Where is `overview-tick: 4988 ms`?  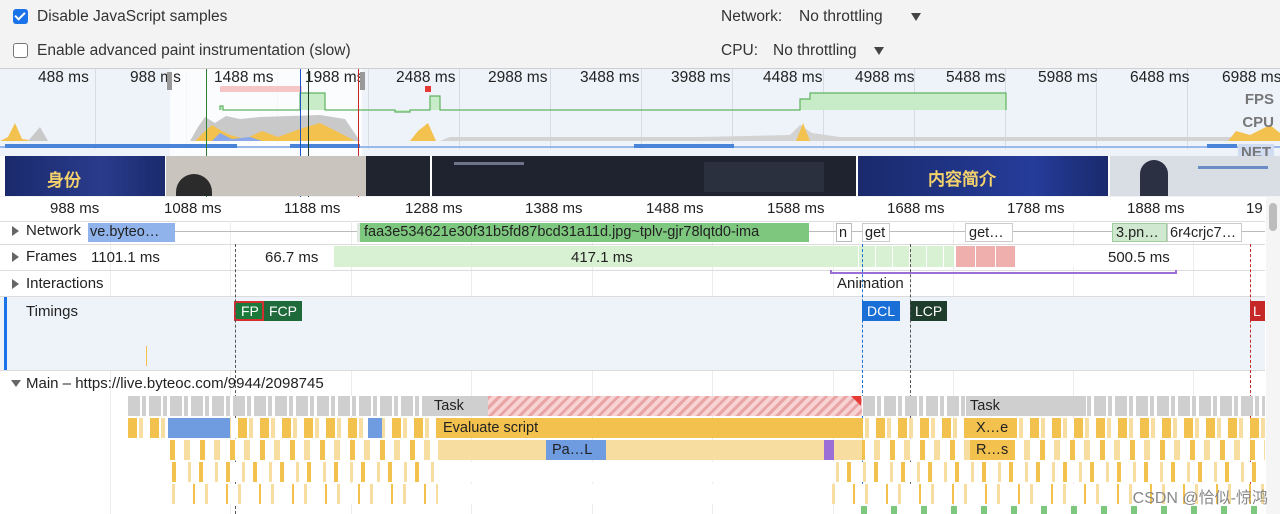 overview-tick: 4988 ms is located at coordinates (885, 77).